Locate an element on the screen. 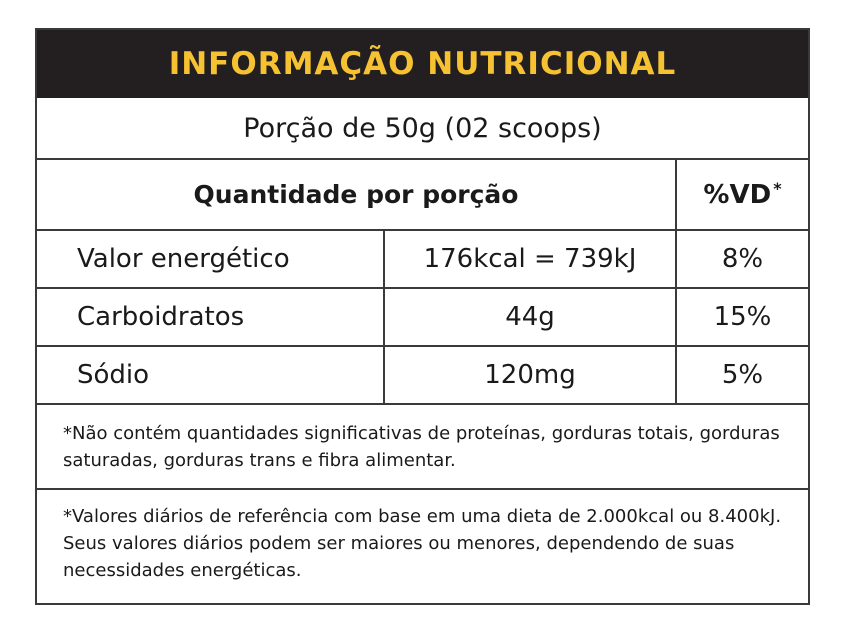 Image resolution: width=850 pixels, height=635 pixels. column-header-daily-value: %VD * is located at coordinates (742, 194).